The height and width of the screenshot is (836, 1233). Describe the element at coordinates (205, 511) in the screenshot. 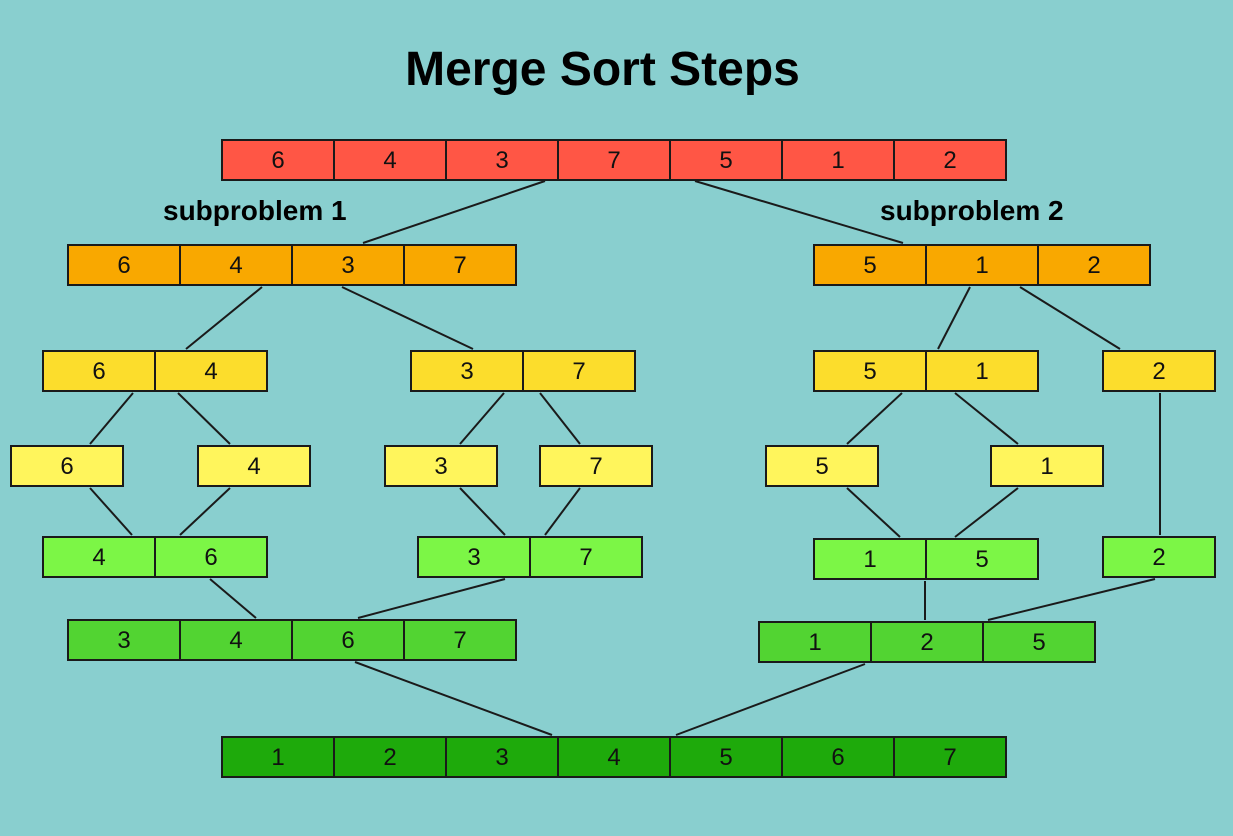

I see `edge-s4-to-m46` at that location.